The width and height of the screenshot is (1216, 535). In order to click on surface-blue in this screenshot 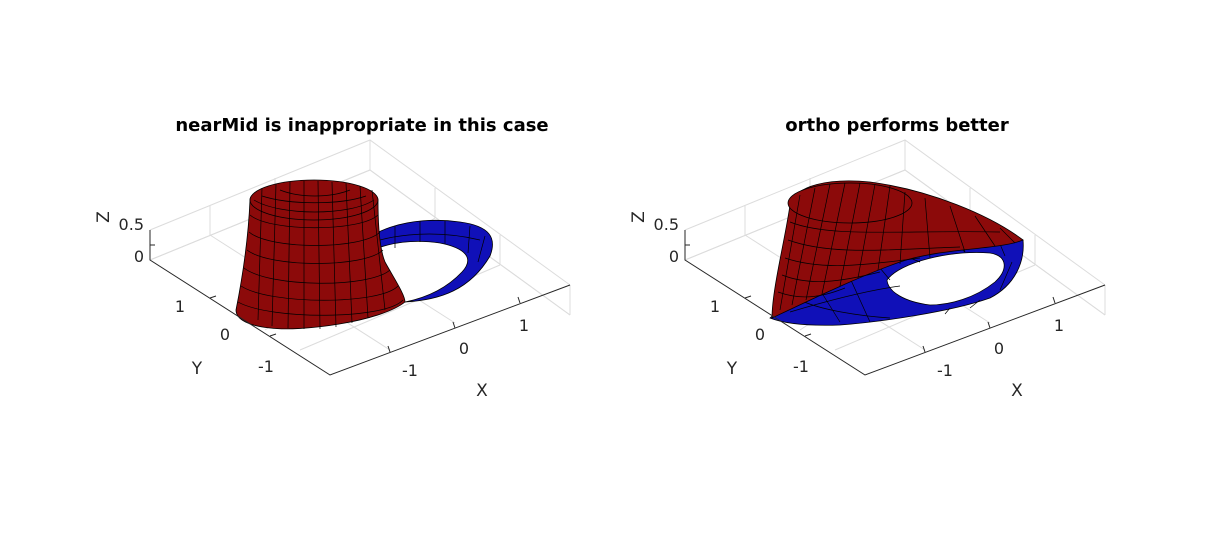, I will do `click(896, 282)`.